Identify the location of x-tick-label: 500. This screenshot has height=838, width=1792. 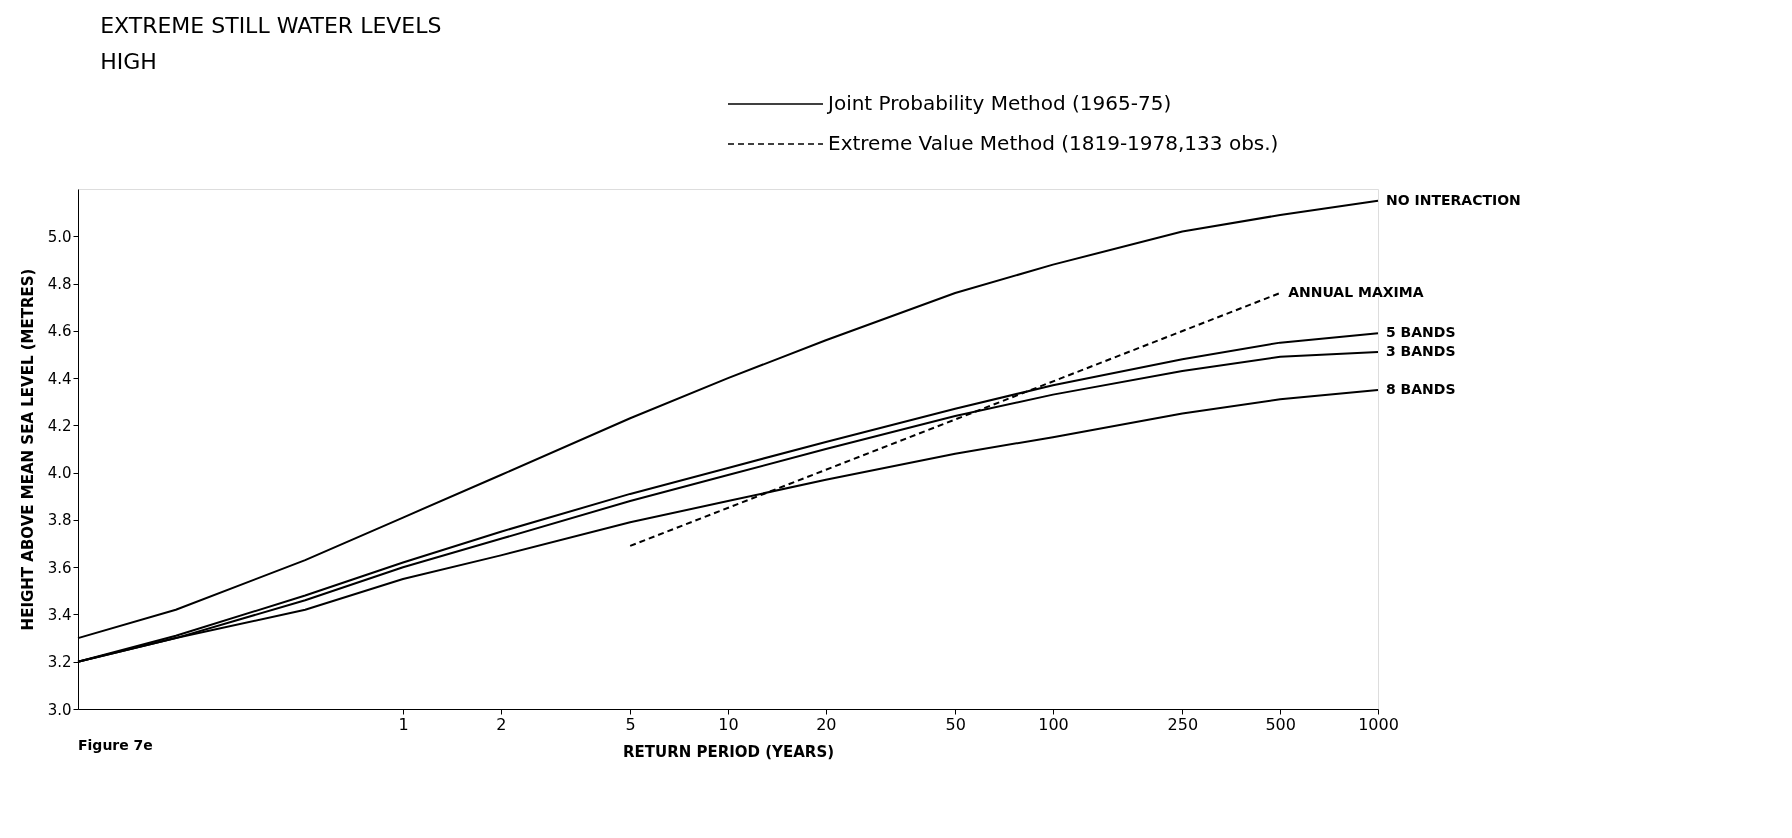
(1280, 724).